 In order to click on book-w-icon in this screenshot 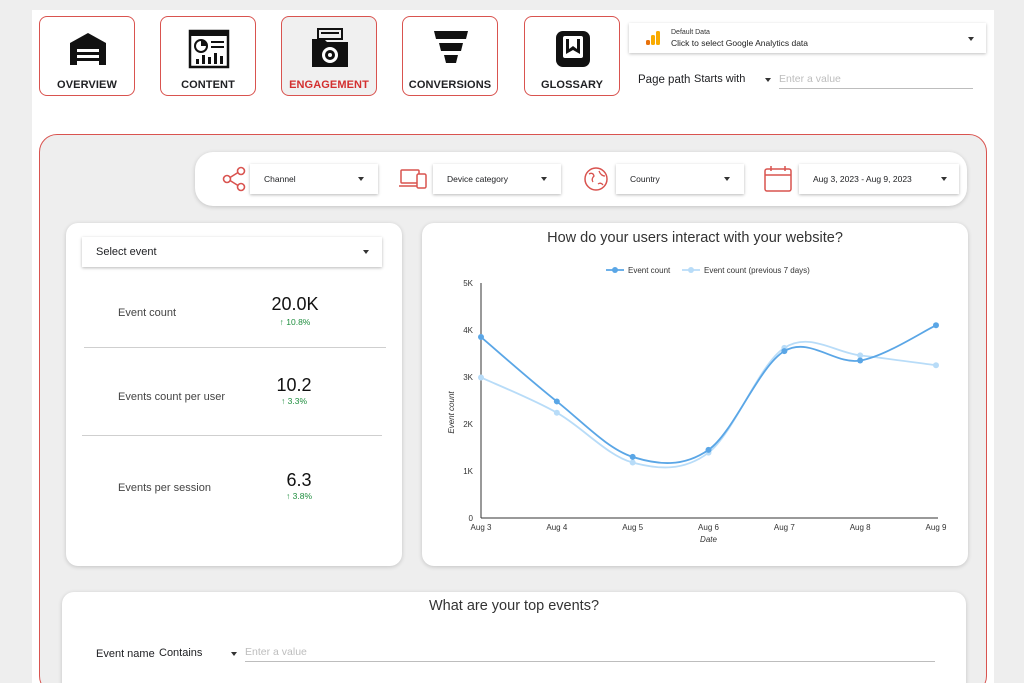, I will do `click(573, 49)`.